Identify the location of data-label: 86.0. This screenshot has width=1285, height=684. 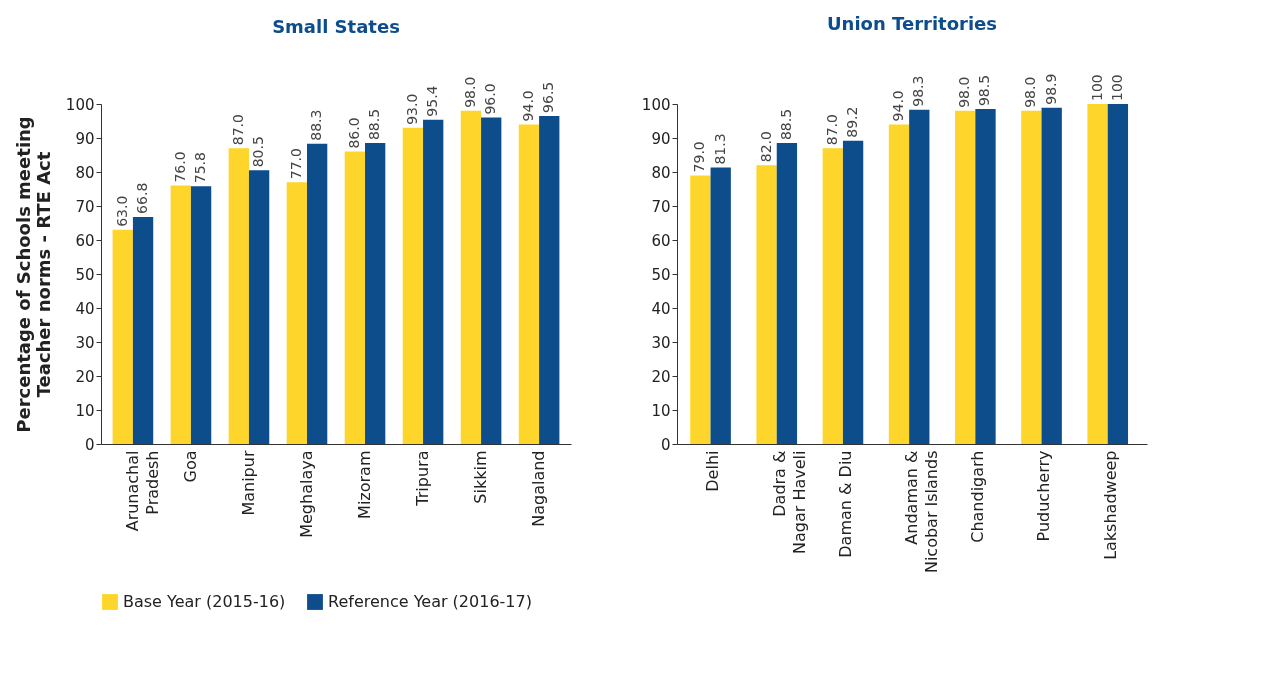
(353, 133).